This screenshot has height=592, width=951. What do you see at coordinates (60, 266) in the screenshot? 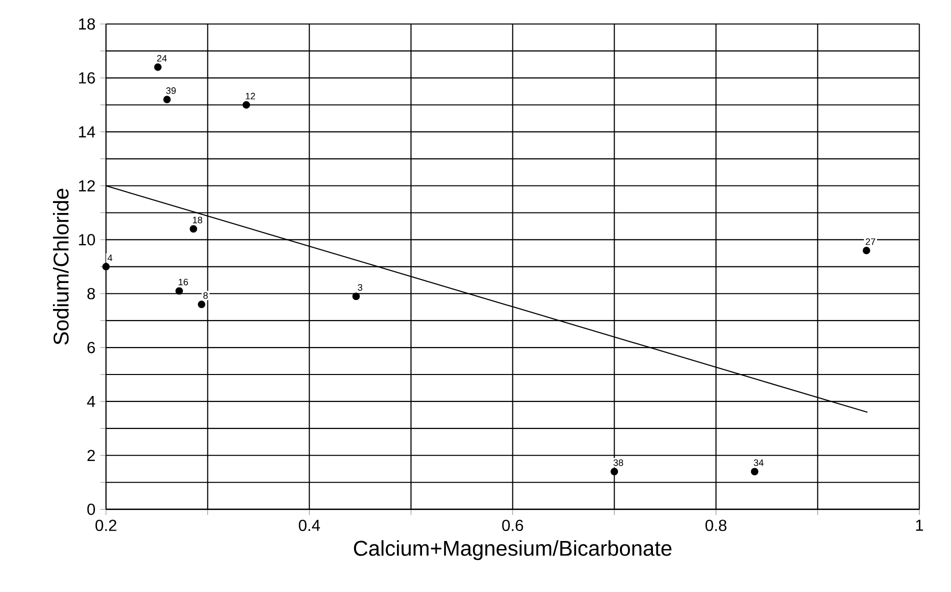
I see `y-axis-title: Sodium/Chloride` at bounding box center [60, 266].